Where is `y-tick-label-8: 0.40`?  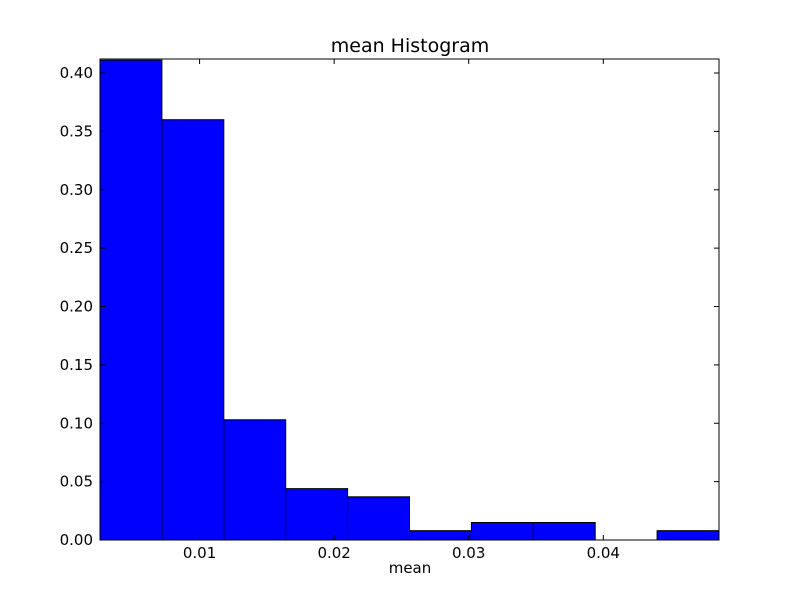 y-tick-label-8: 0.40 is located at coordinates (76, 73).